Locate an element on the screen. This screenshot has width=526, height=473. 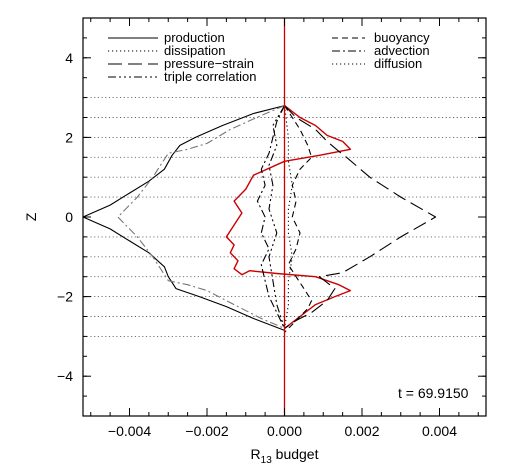
x-axis-title-subscript: 13 is located at coordinates (267, 460).